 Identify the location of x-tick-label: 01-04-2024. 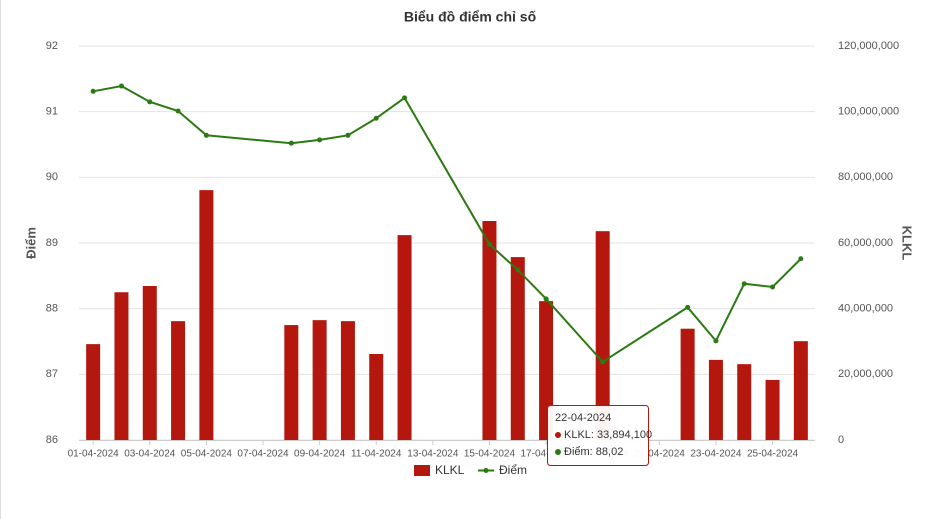
(94, 454).